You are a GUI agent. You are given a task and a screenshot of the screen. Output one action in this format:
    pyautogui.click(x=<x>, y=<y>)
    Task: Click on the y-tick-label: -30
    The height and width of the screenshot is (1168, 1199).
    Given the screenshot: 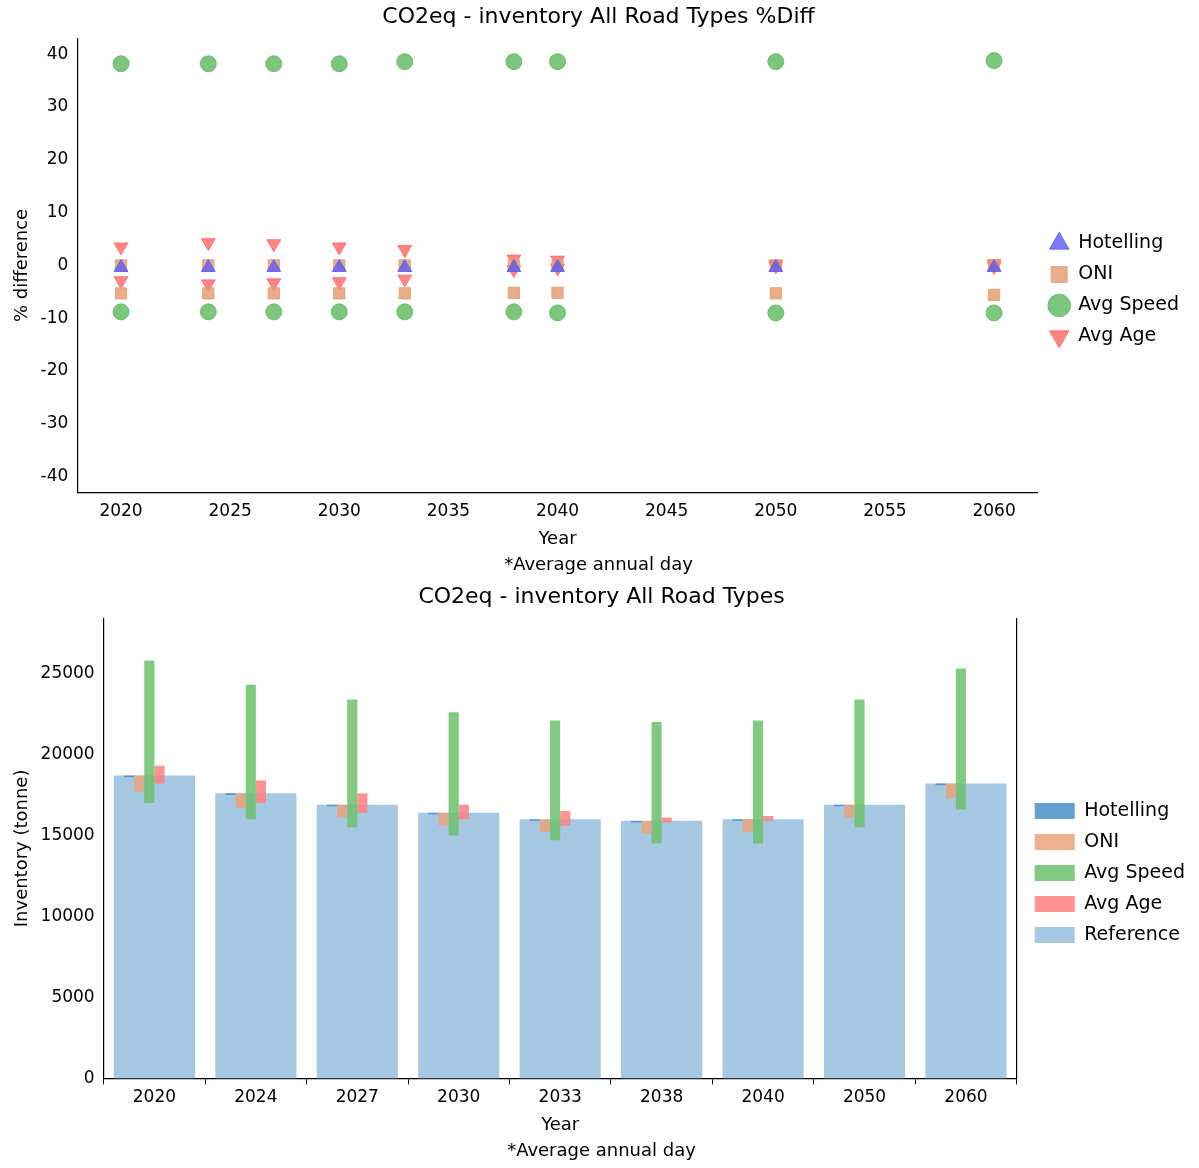 What is the action you would take?
    pyautogui.click(x=54, y=422)
    